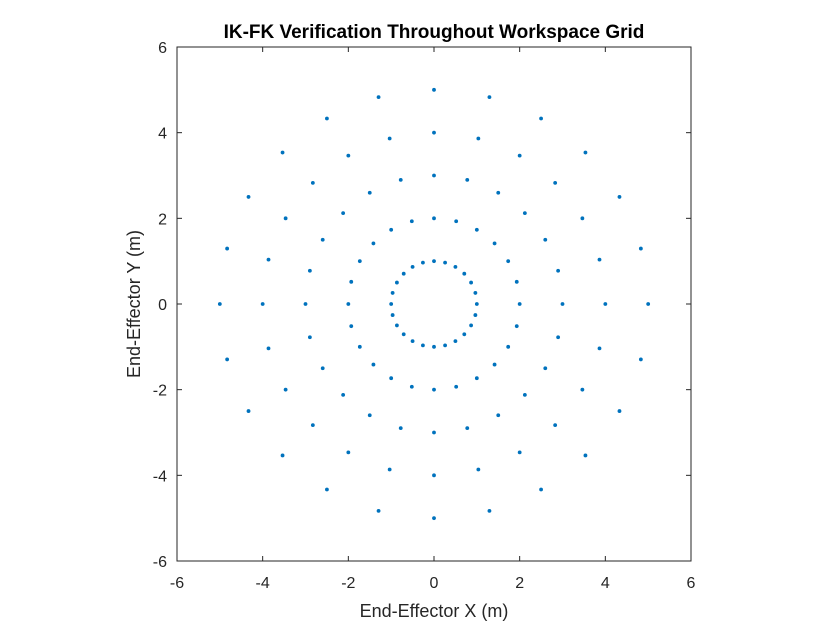  What do you see at coordinates (162, 305) in the screenshot?
I see `y-tick-label: 0` at bounding box center [162, 305].